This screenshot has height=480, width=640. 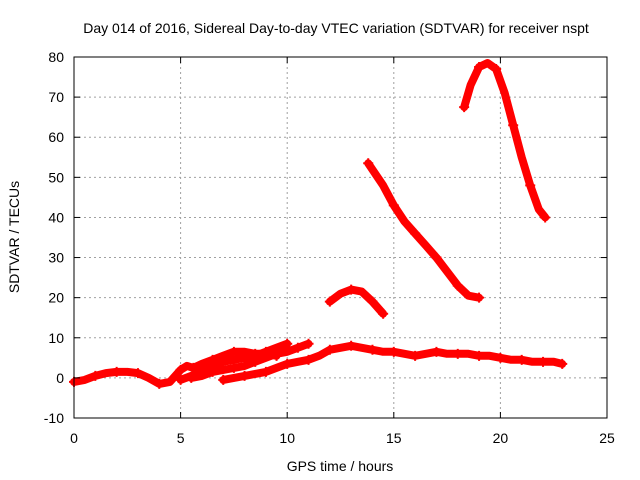 What do you see at coordinates (54, 418) in the screenshot?
I see `y-tick-label: -10` at bounding box center [54, 418].